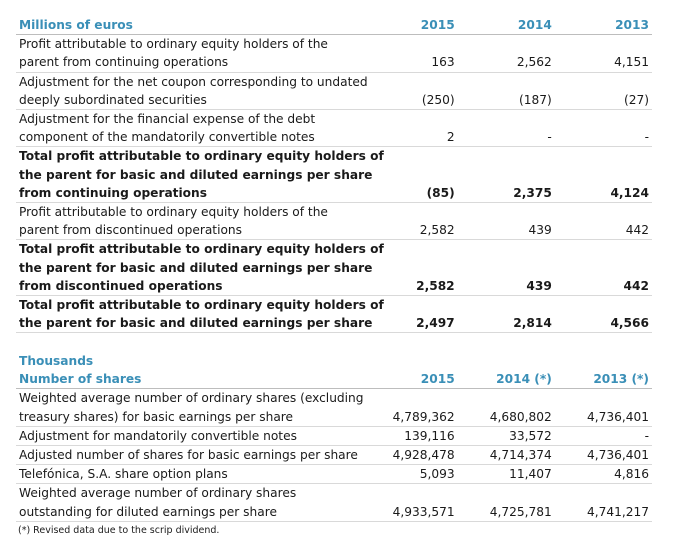  What do you see at coordinates (506, 436) in the screenshot?
I see `value-2014: 33,572` at bounding box center [506, 436].